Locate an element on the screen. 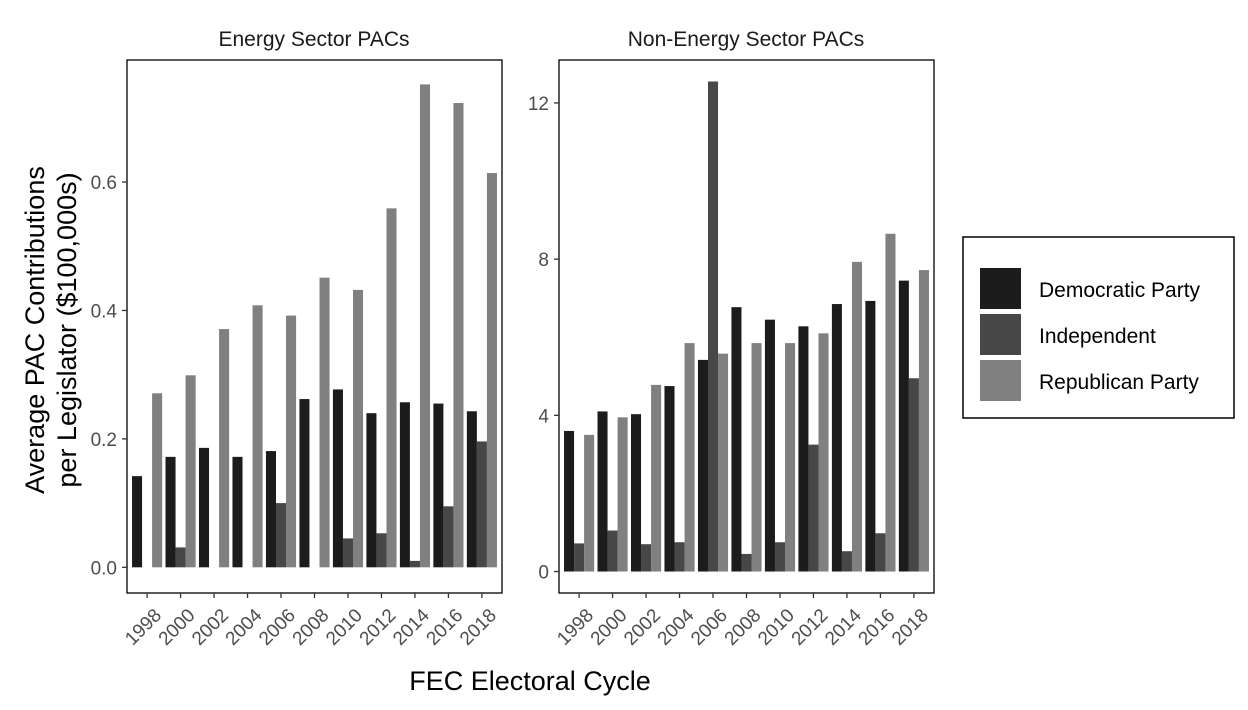 The height and width of the screenshot is (710, 1248). legend-label-independent: Independent is located at coordinates (1097, 336).